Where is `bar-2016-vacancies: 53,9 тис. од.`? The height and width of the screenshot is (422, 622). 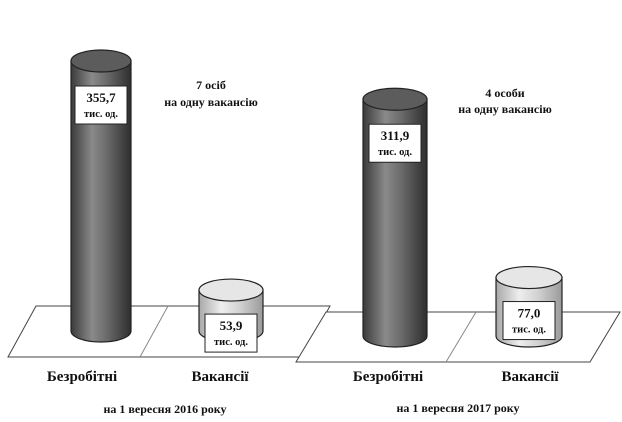
bar-2016-vacancies: 53,9 тис. од. is located at coordinates (231, 315).